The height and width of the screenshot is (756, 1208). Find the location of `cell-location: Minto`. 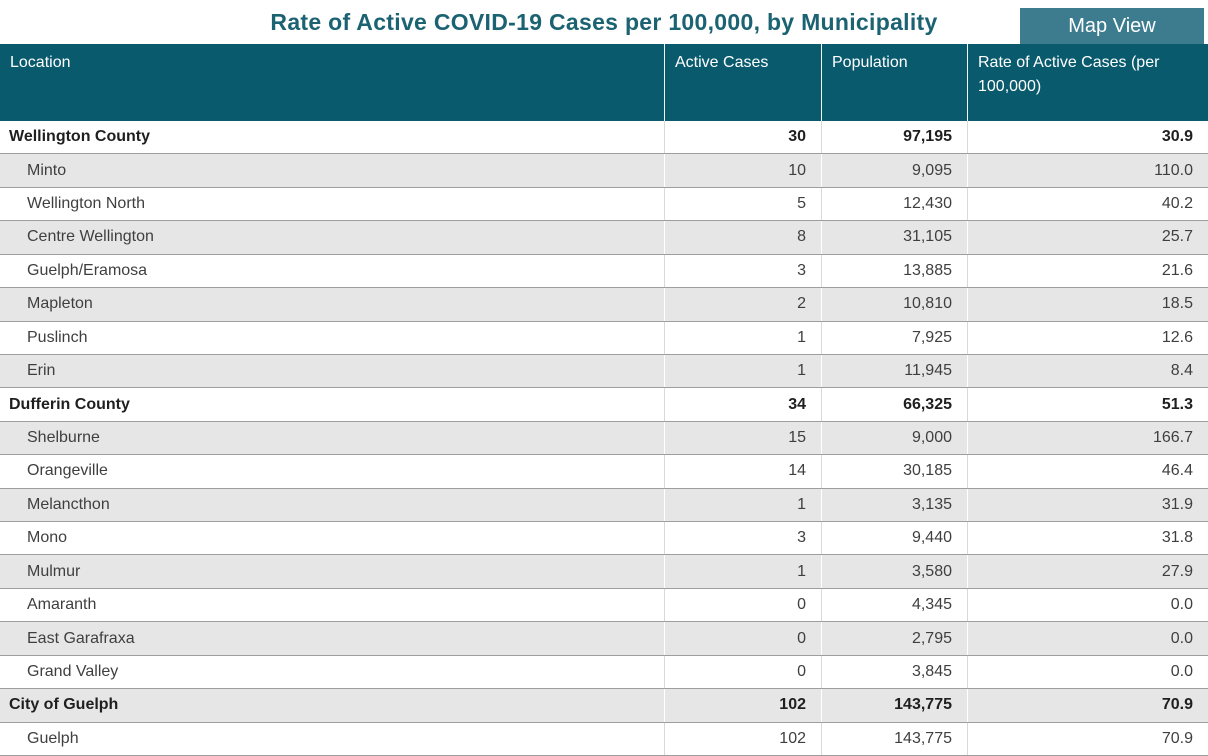

cell-location: Minto is located at coordinates (47, 170).